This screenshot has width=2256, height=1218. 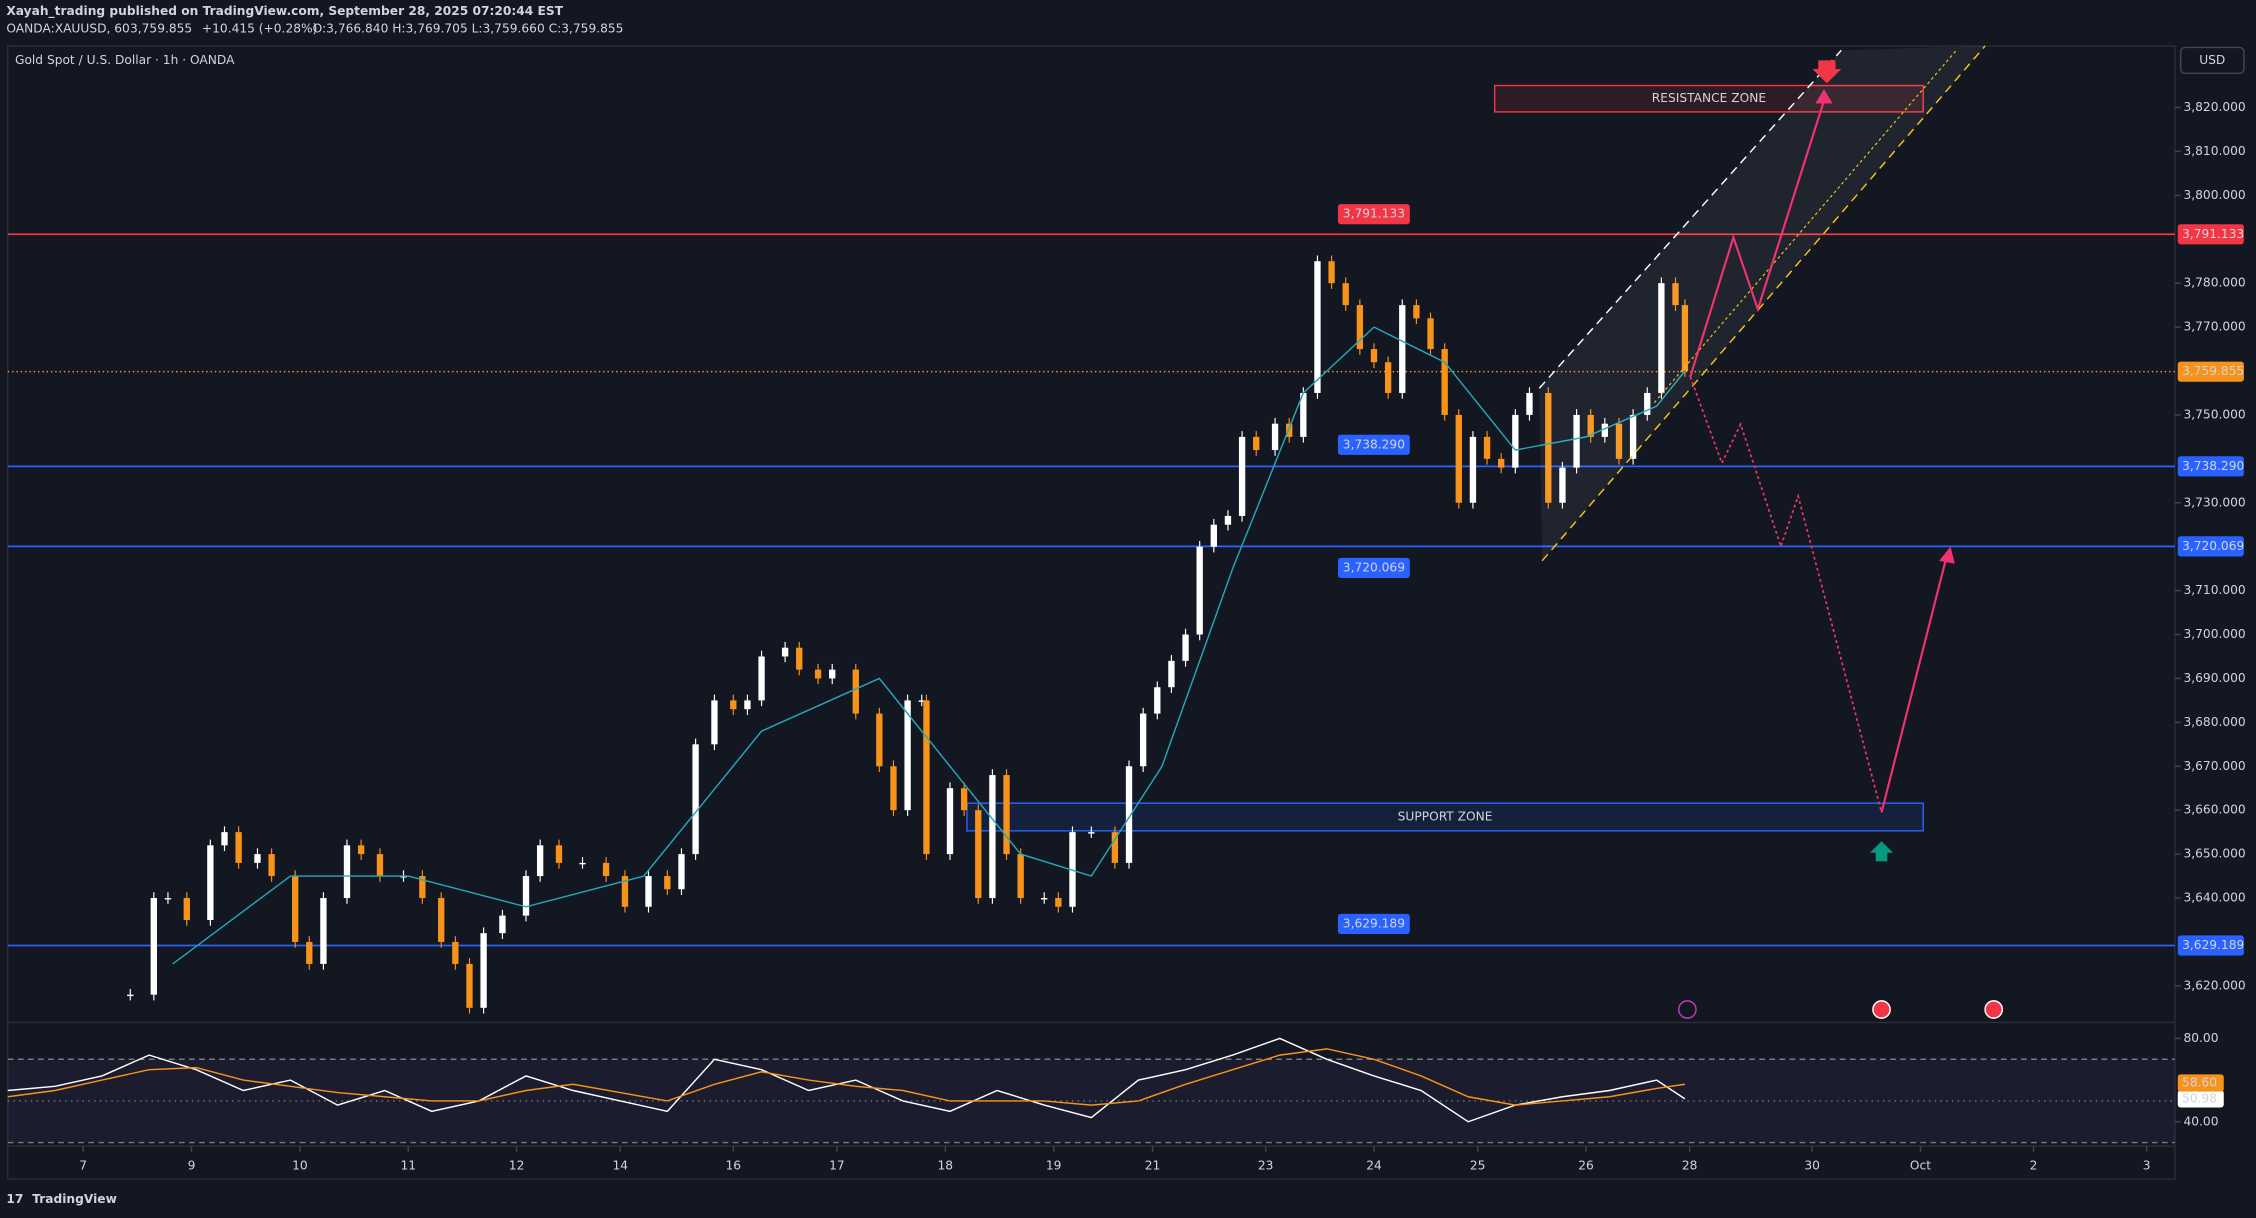 What do you see at coordinates (2213, 945) in the screenshot?
I see `axis-tag-label: 3,629.189` at bounding box center [2213, 945].